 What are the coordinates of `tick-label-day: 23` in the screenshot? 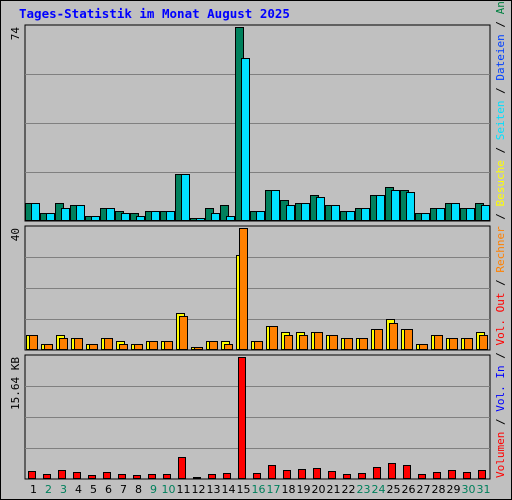 It's located at (364, 489).